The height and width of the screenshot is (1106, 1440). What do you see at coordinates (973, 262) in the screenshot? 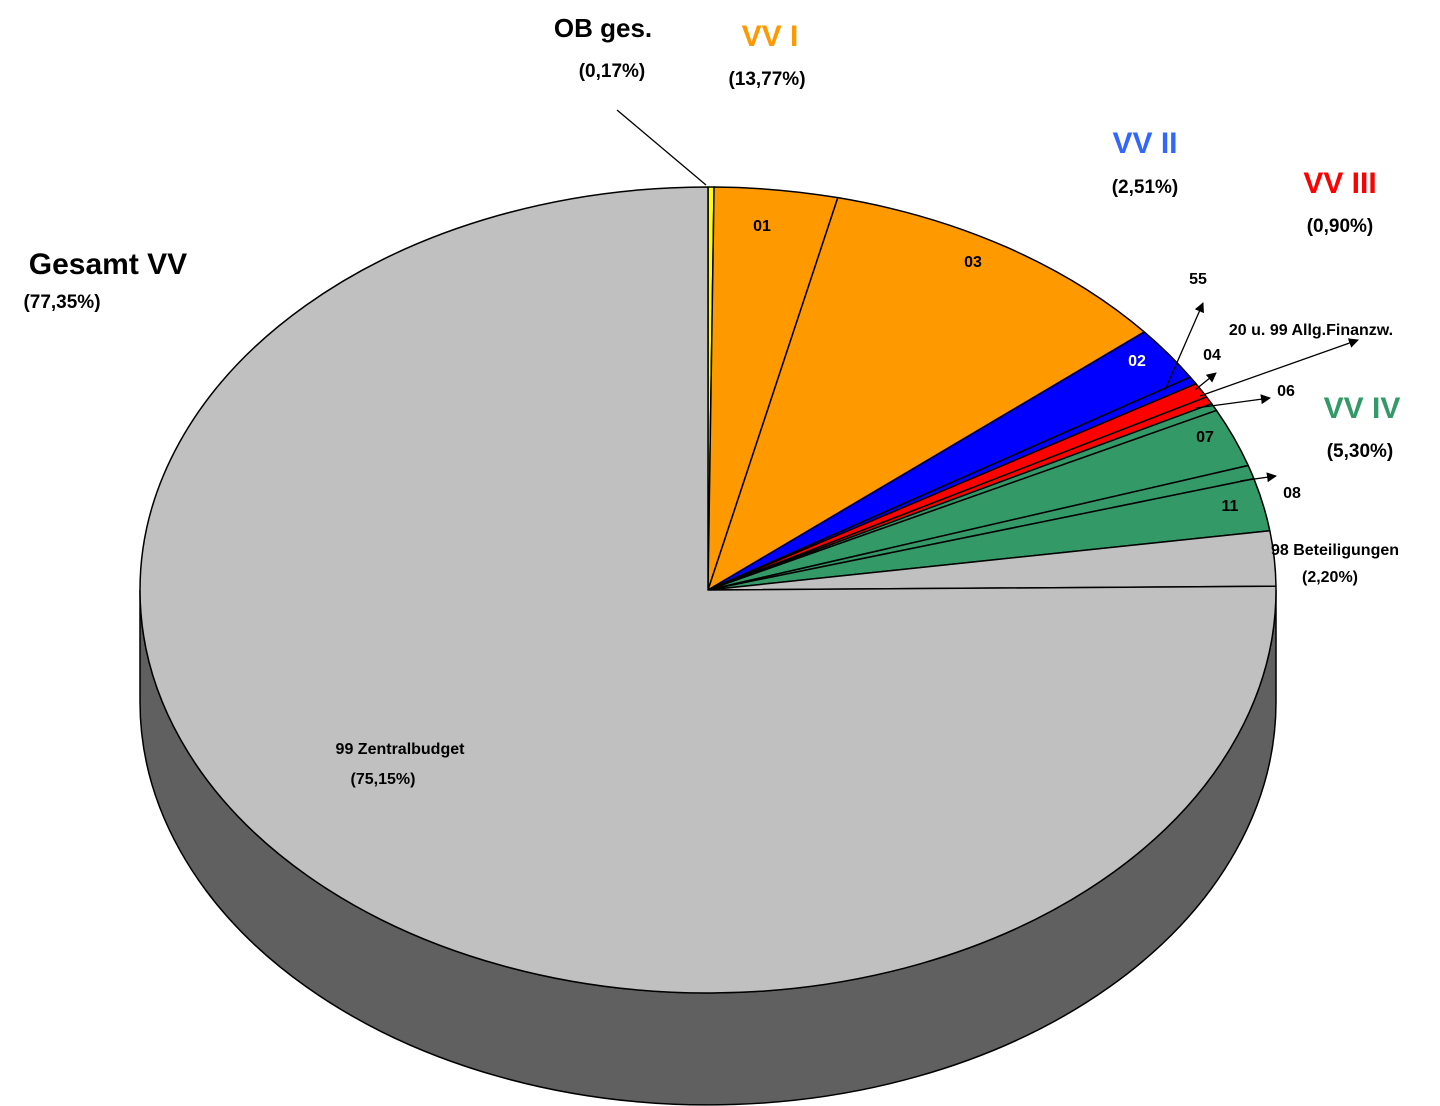
I see `slice-label: 03` at bounding box center [973, 262].